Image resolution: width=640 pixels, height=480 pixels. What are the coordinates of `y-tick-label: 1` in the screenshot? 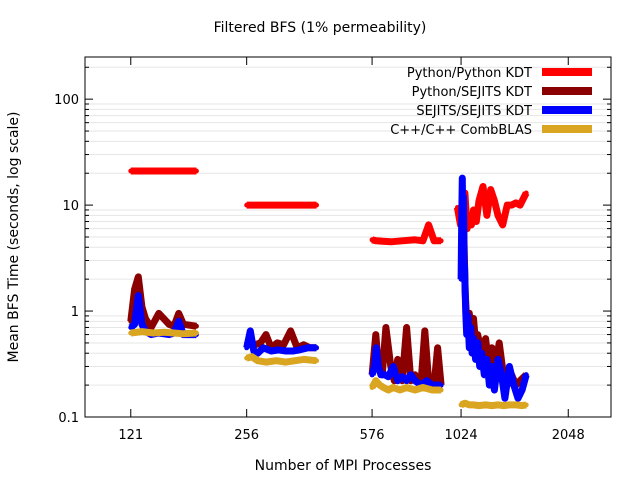 It's located at (75, 312).